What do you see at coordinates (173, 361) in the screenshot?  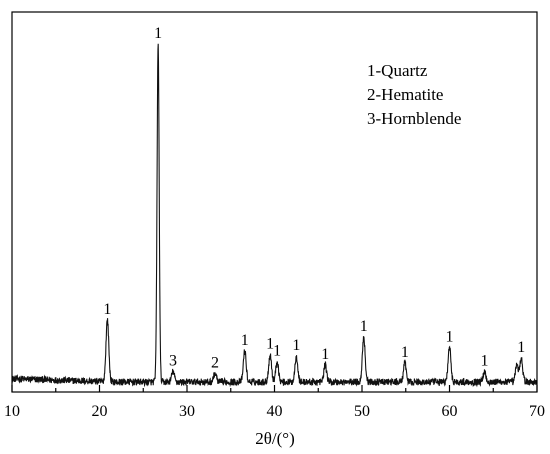 I see `peak-label: 3` at bounding box center [173, 361].